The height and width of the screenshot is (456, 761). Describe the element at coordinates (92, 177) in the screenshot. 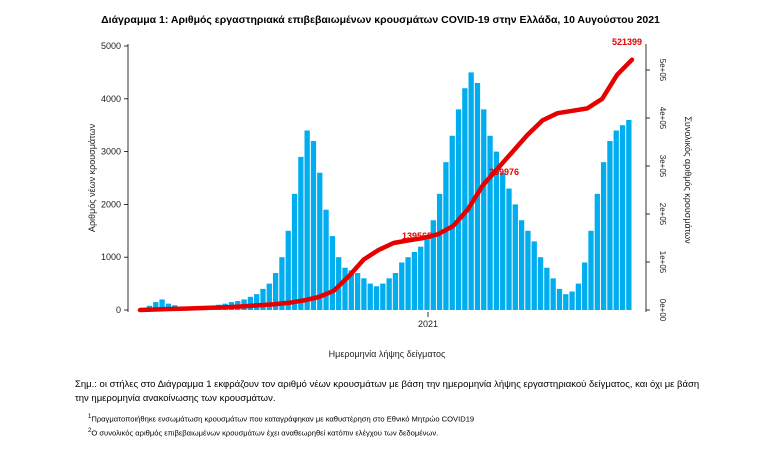

I see `y-axis-label: Αριθμός νέων κρουσμάτων` at that location.